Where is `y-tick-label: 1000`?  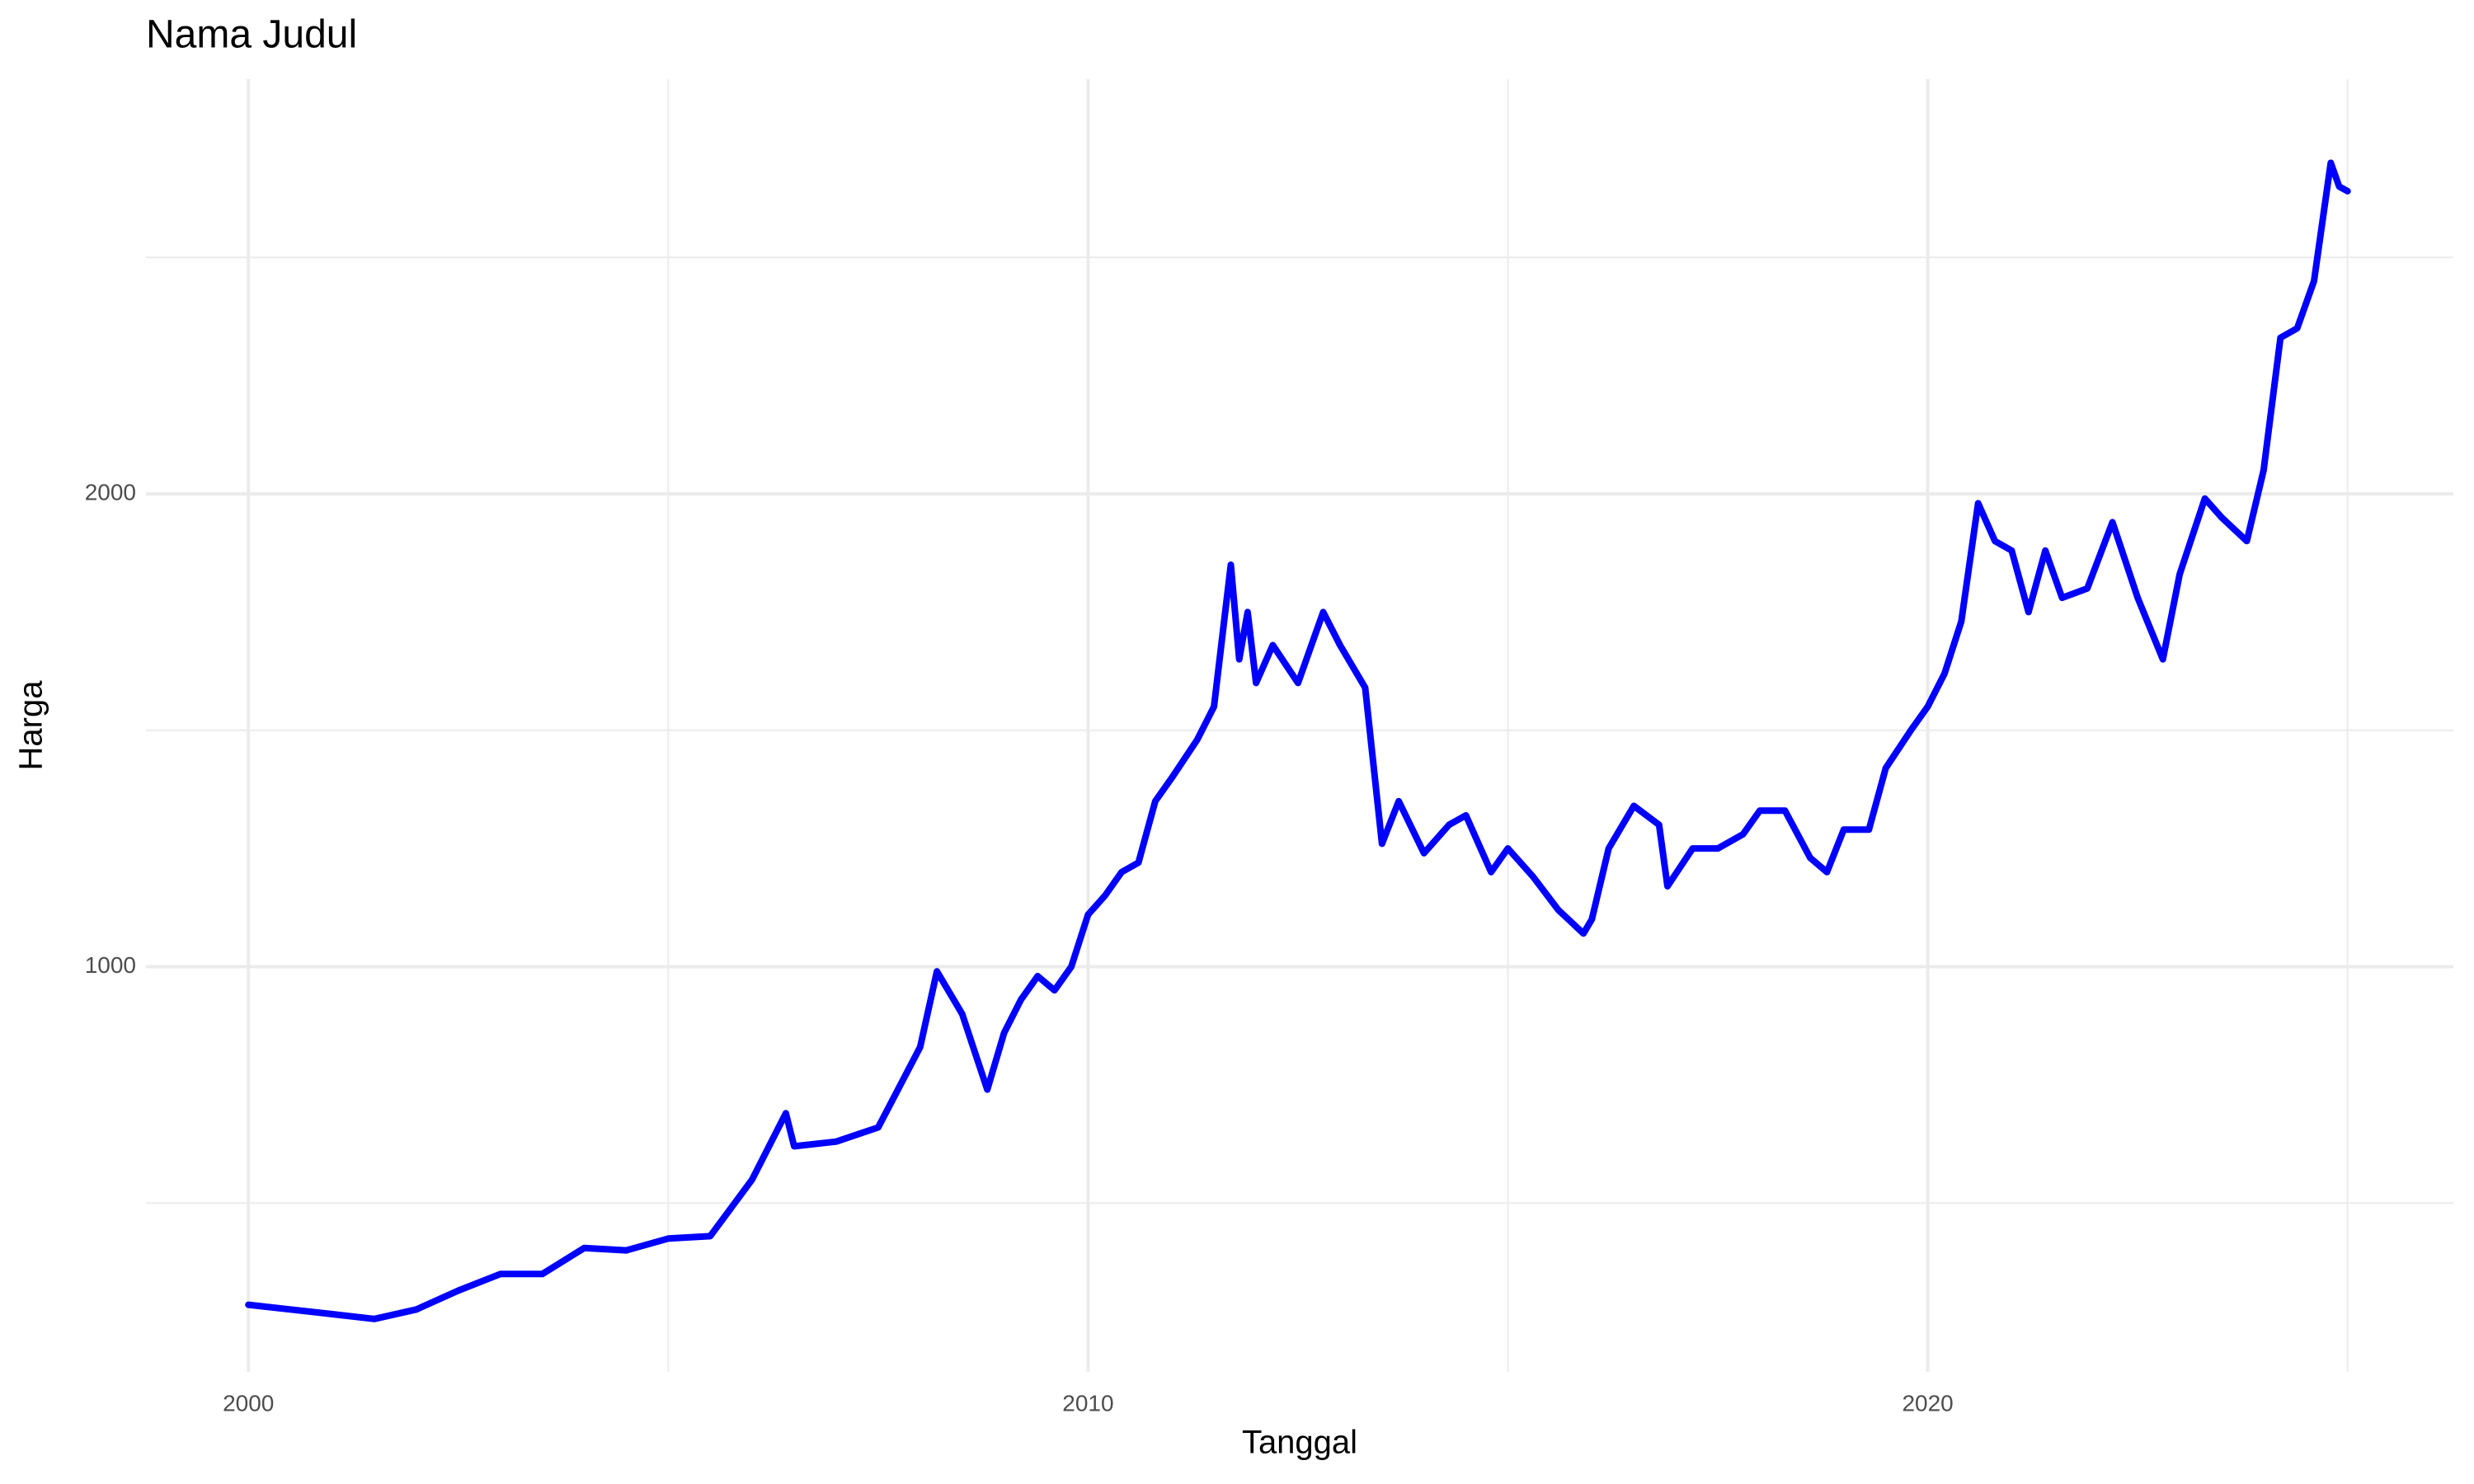
y-tick-label: 1000 is located at coordinates (110, 965).